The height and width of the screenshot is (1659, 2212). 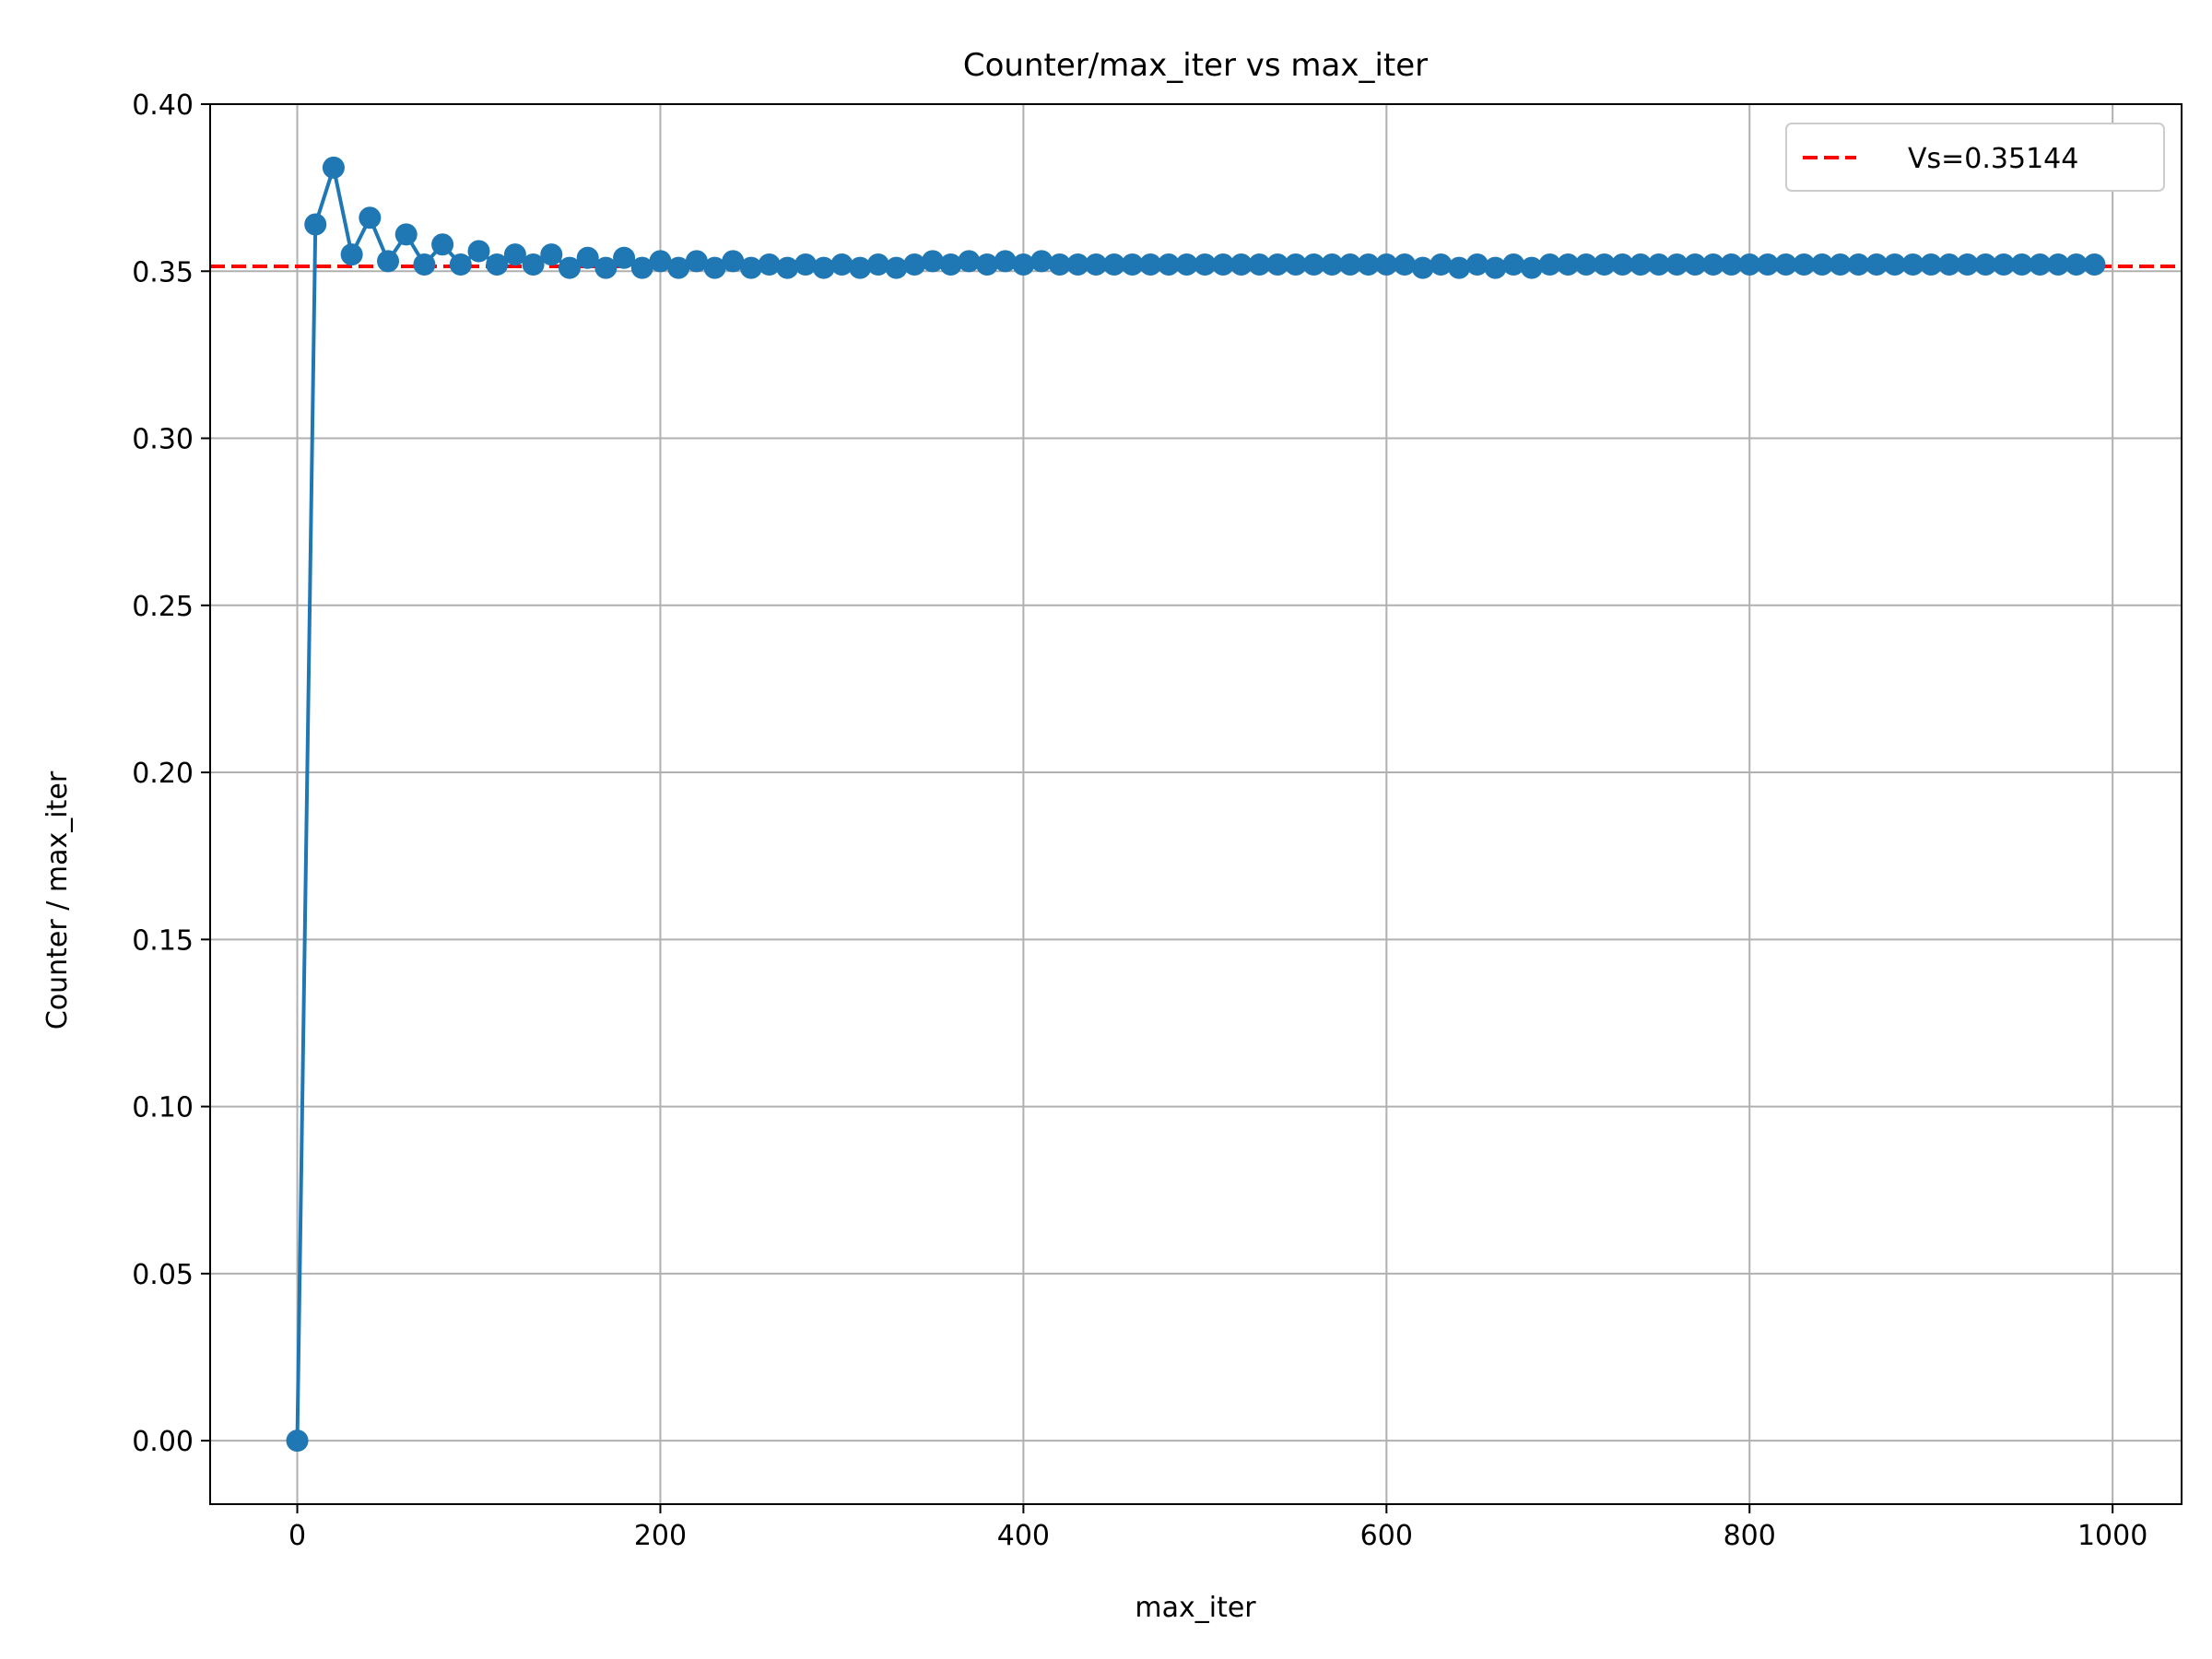 I want to click on legend-entry-label: Vs=0.35144, so click(x=1993, y=159).